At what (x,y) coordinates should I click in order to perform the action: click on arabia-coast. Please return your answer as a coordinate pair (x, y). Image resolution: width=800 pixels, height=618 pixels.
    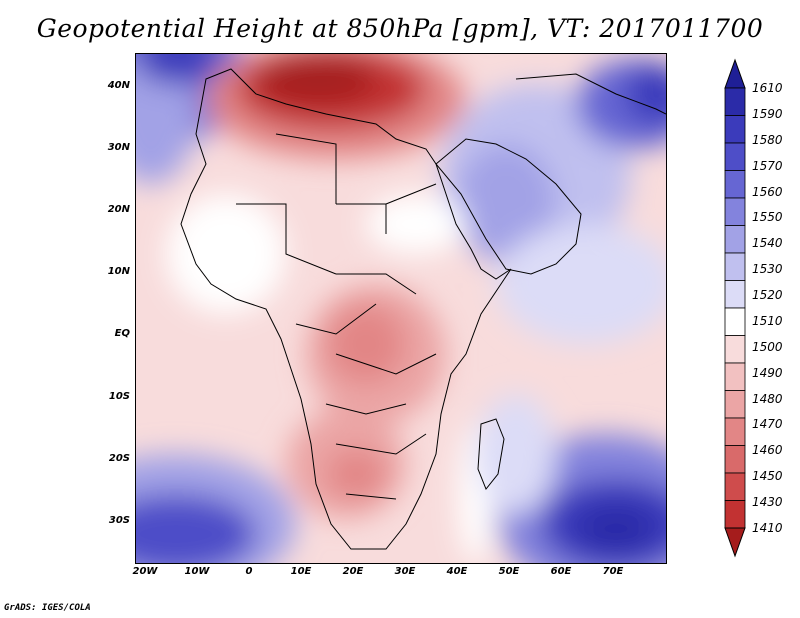
    Looking at the image, I should click on (508, 206).